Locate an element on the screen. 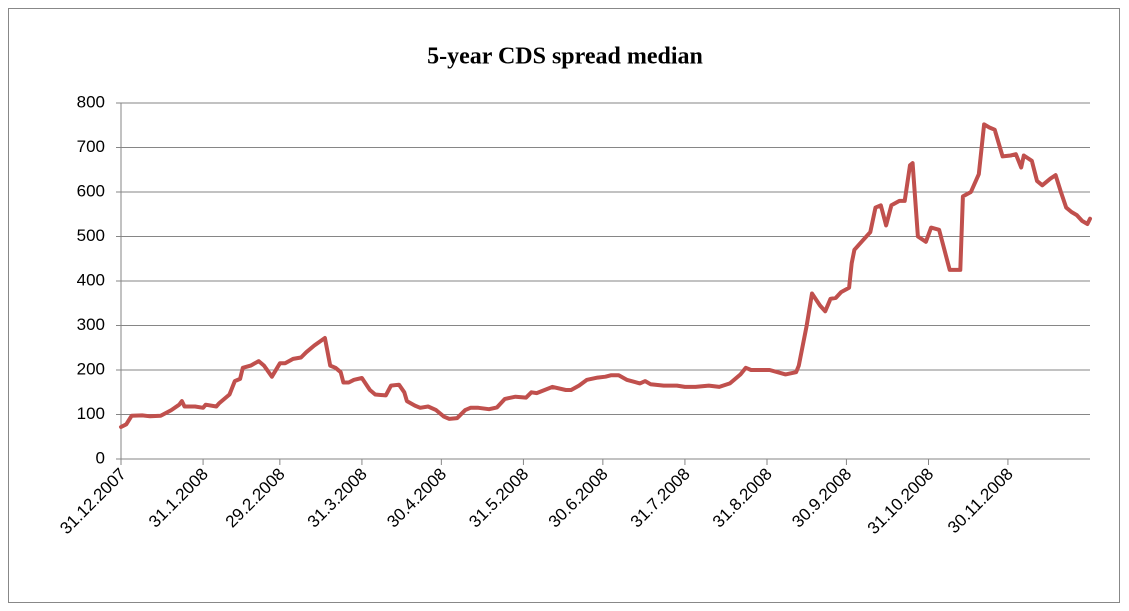  y-tick-label: 700 is located at coordinates (91, 146).